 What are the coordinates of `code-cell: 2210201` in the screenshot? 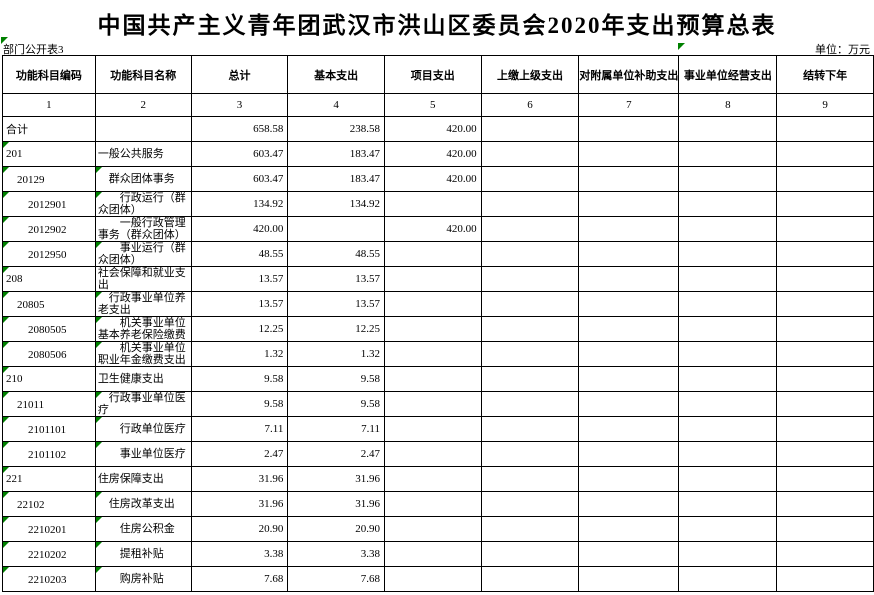 It's located at (49, 529).